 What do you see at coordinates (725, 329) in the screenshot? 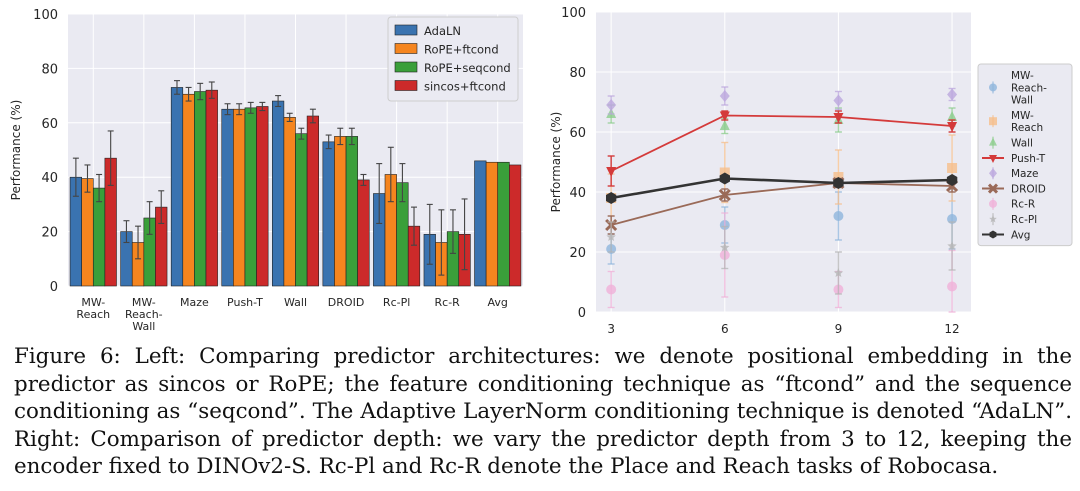
I see `x-tick-label: 6` at bounding box center [725, 329].